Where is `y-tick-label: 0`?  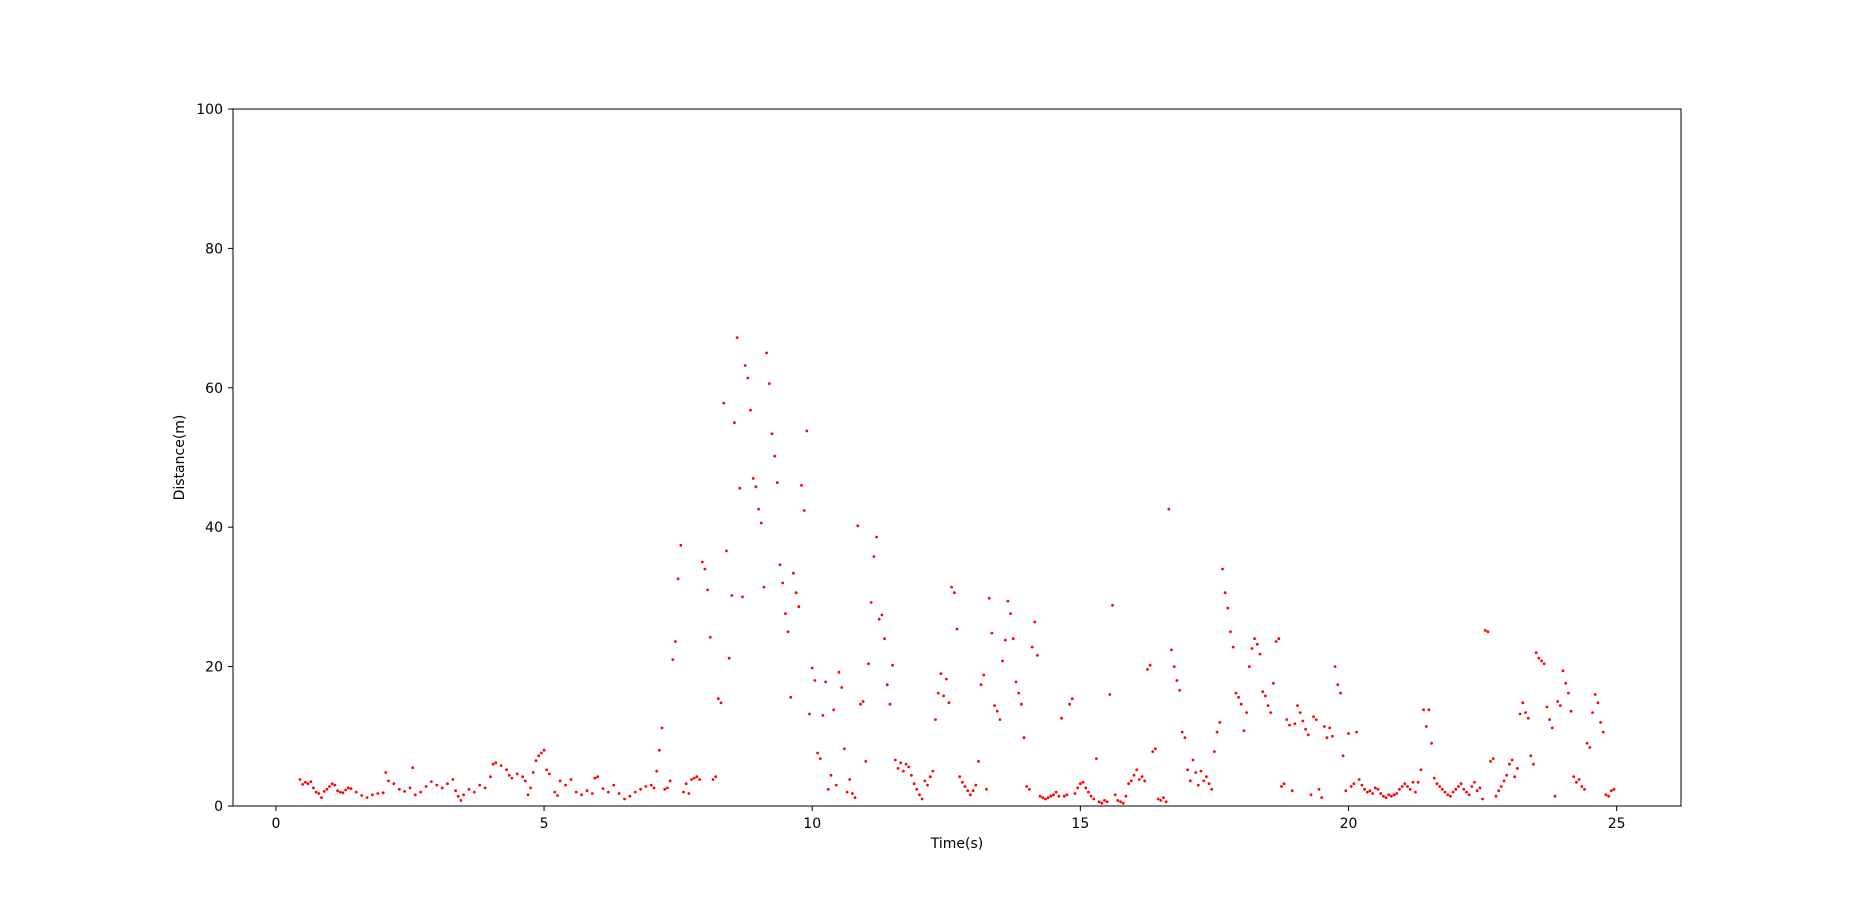
y-tick-label: 0 is located at coordinates (218, 807).